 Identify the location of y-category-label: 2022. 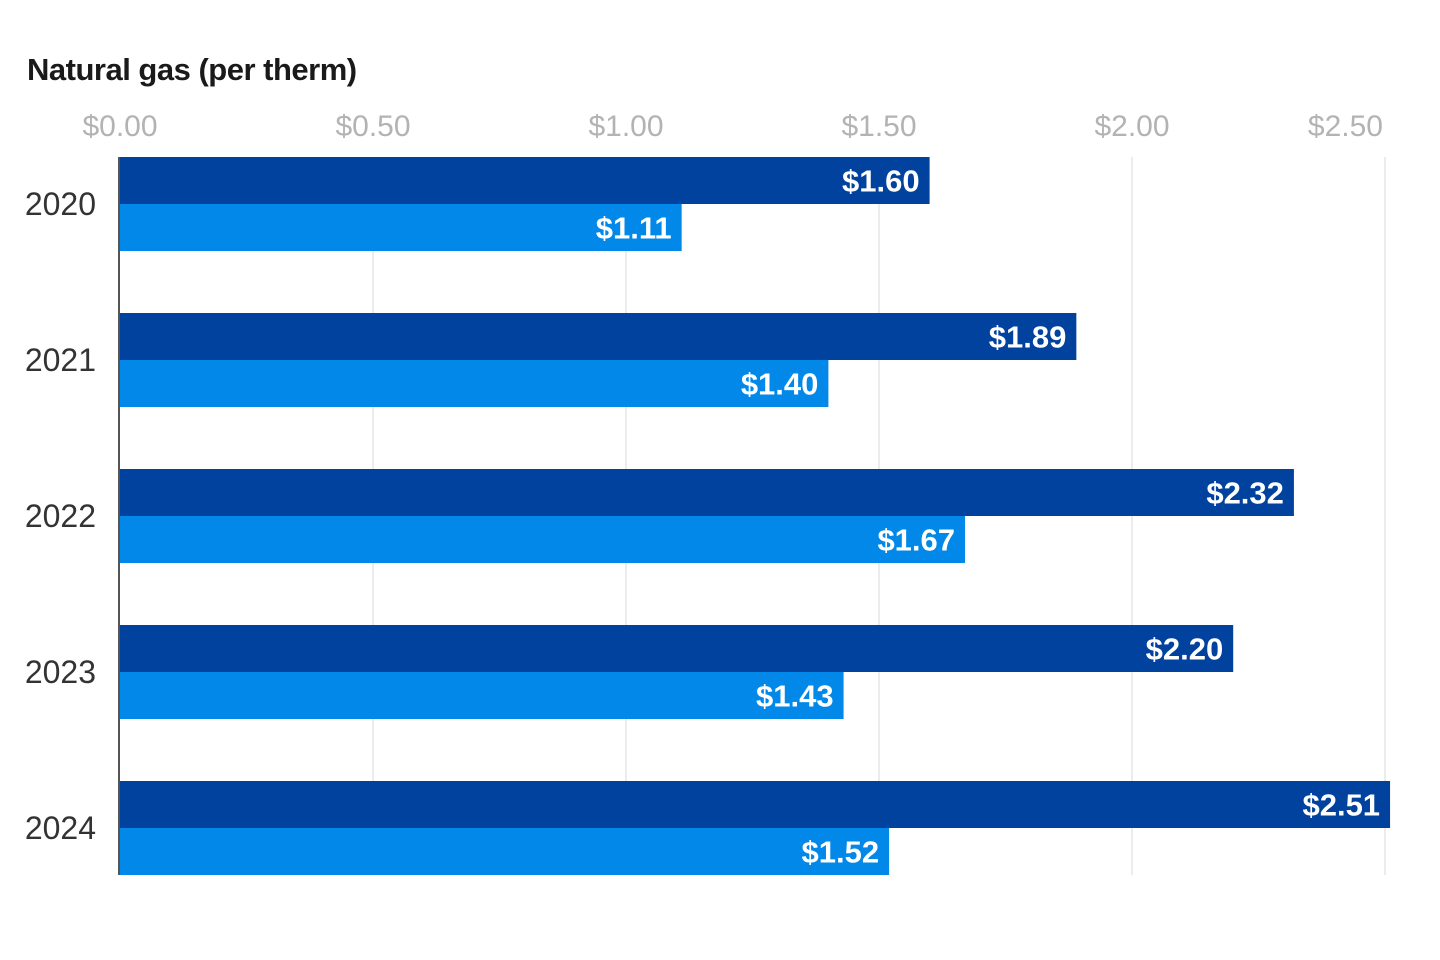
(60, 516).